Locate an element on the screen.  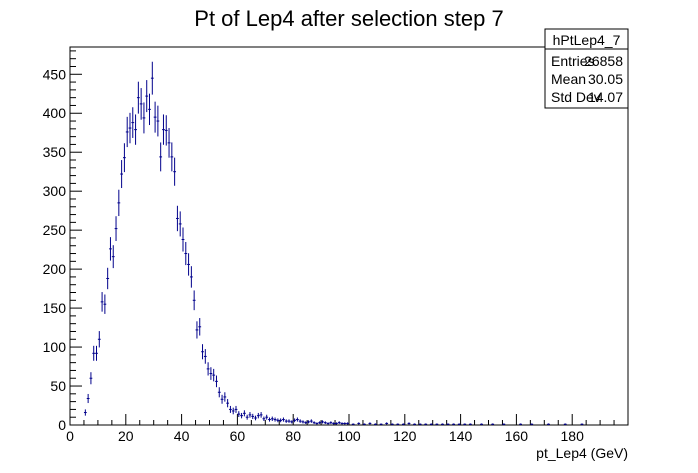
x-axis: 0 20 40 60 80 100 120 140 160 180 is located at coordinates (347, 429).